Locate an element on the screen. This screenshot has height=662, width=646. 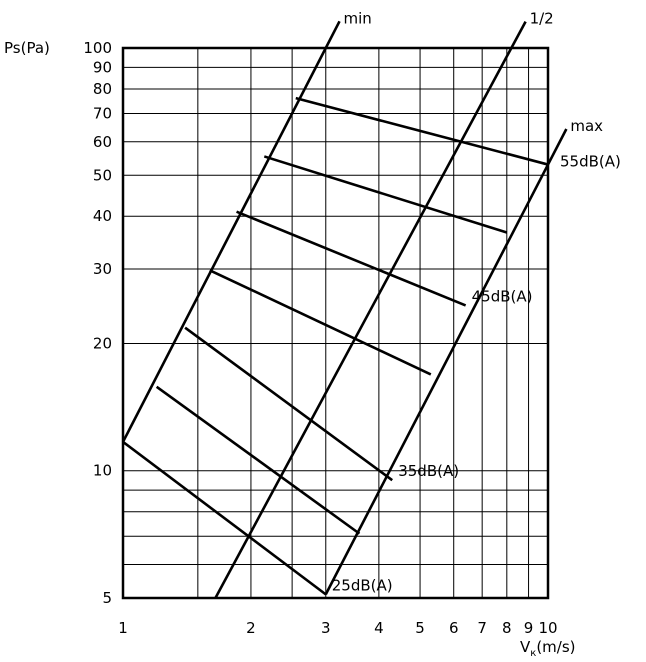
curve-label: min is located at coordinates (358, 18).